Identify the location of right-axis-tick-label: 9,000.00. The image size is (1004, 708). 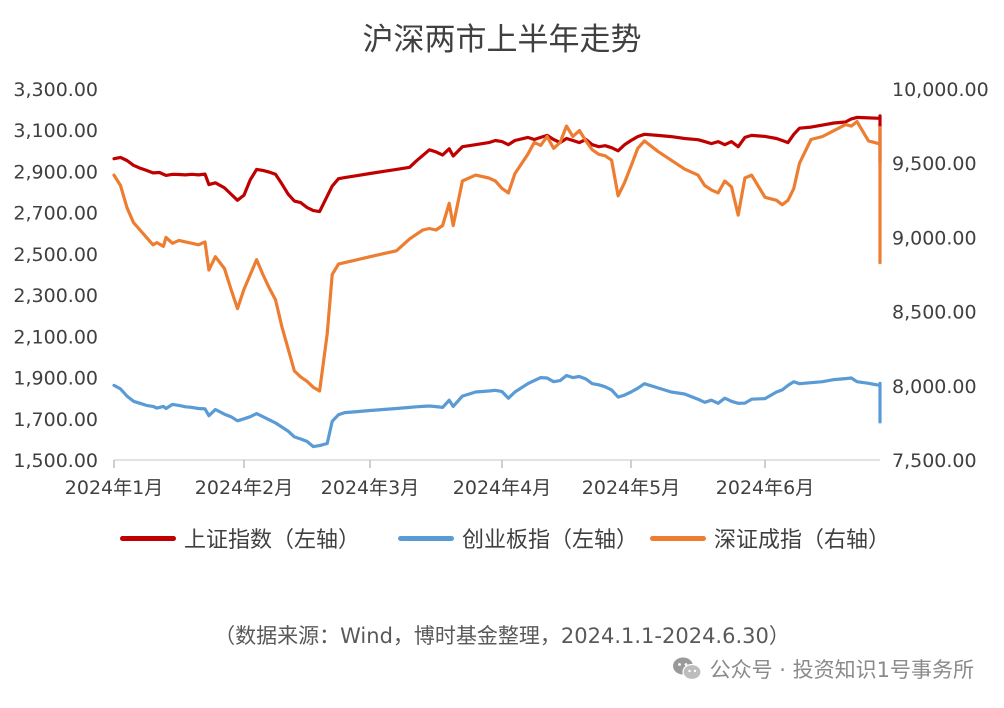
(934, 238).